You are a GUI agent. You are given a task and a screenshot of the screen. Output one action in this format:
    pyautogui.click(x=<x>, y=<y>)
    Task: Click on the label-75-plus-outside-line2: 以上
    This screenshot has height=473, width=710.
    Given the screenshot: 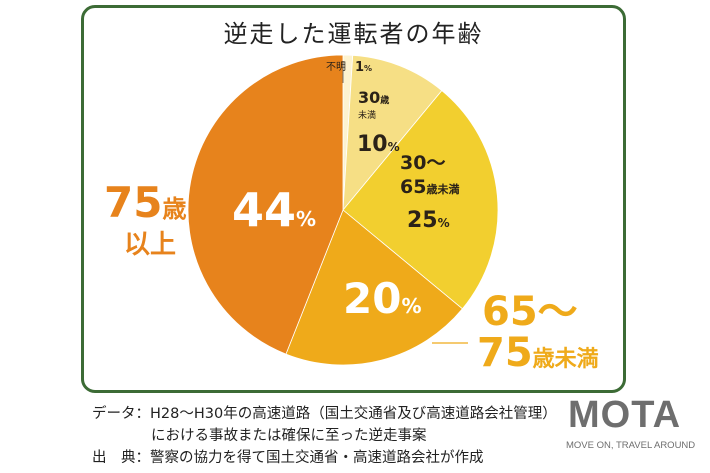 What is the action you would take?
    pyautogui.click(x=150, y=245)
    